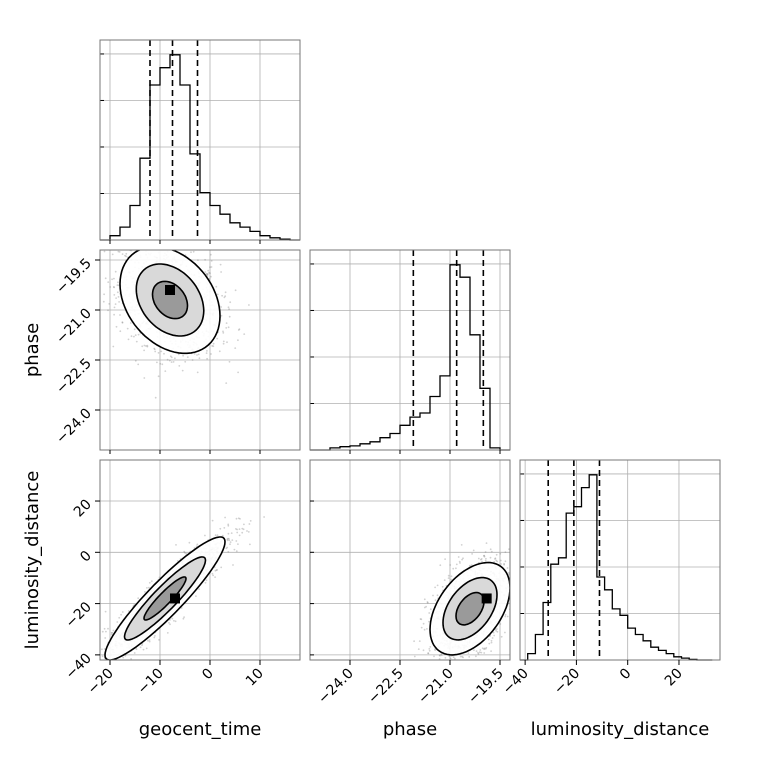  Describe the element at coordinates (436, 687) in the screenshot. I see `x-tick-label-phase: −21.0` at that location.